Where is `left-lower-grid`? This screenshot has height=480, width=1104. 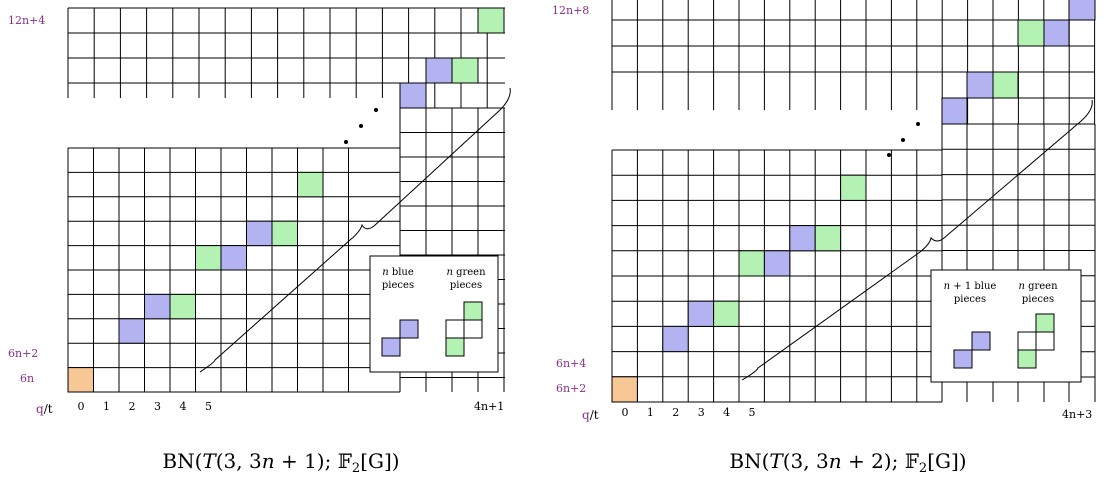
left-lower-grid is located at coordinates (218, 270).